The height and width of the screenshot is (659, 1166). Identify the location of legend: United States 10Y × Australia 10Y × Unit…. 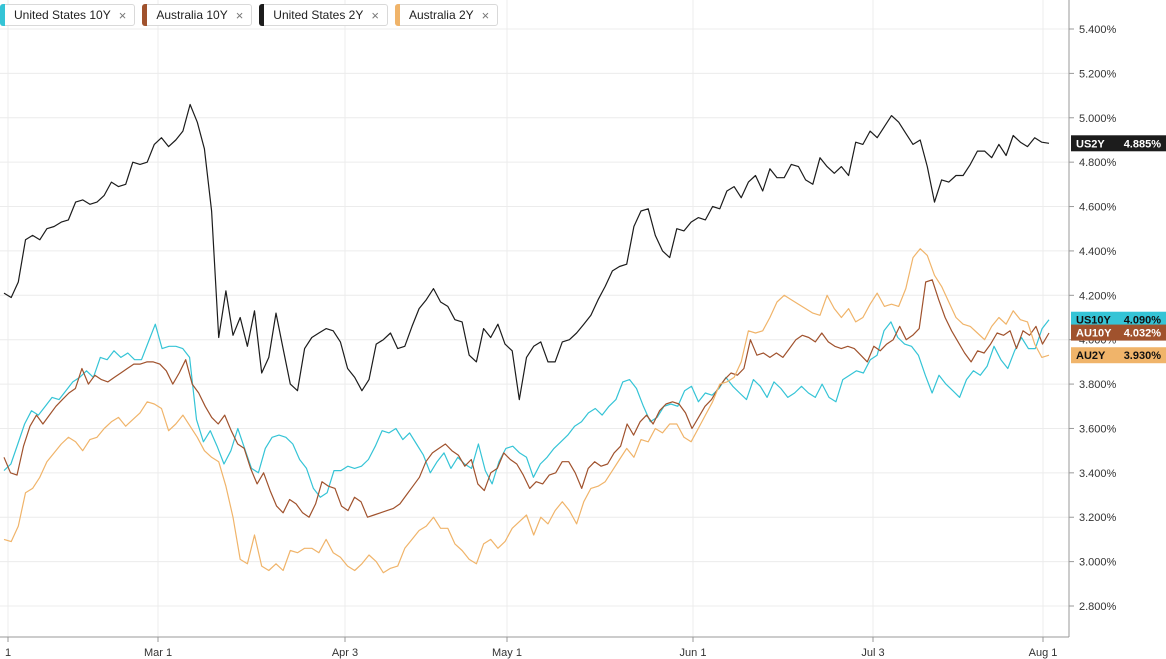
(249, 15).